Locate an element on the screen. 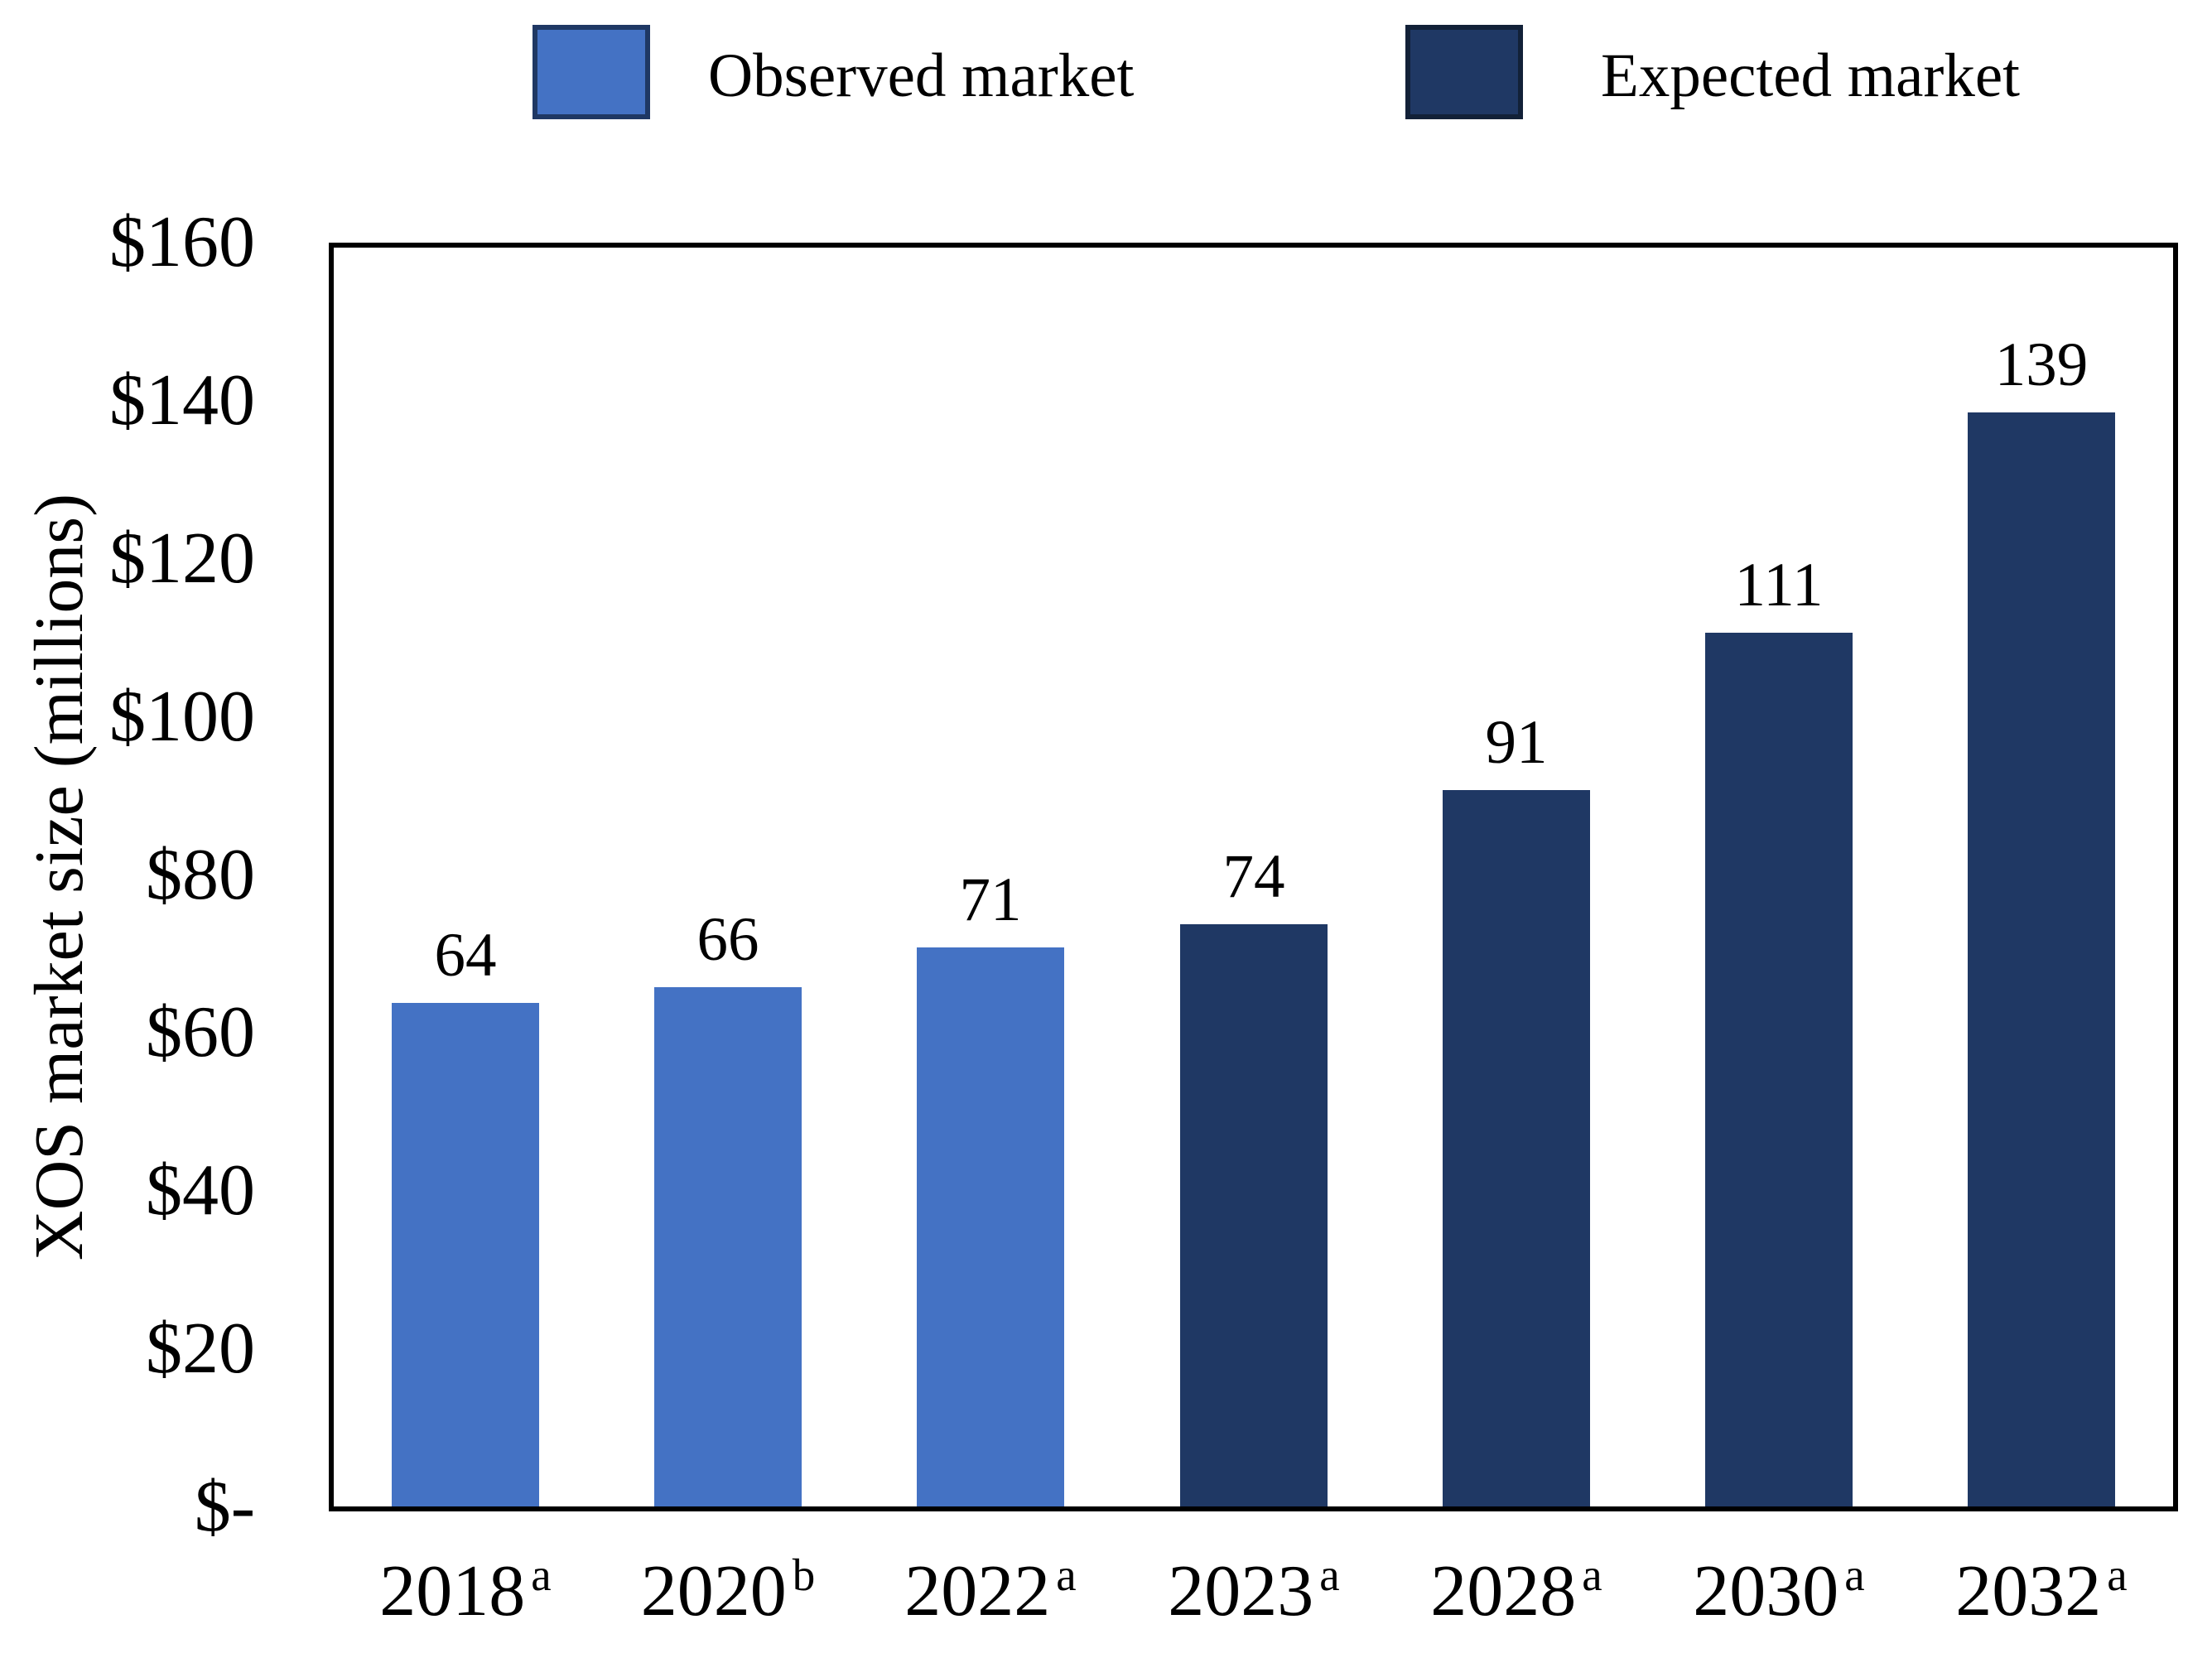 This screenshot has width=2212, height=1658. legend-swatch-expected-market is located at coordinates (1464, 72).